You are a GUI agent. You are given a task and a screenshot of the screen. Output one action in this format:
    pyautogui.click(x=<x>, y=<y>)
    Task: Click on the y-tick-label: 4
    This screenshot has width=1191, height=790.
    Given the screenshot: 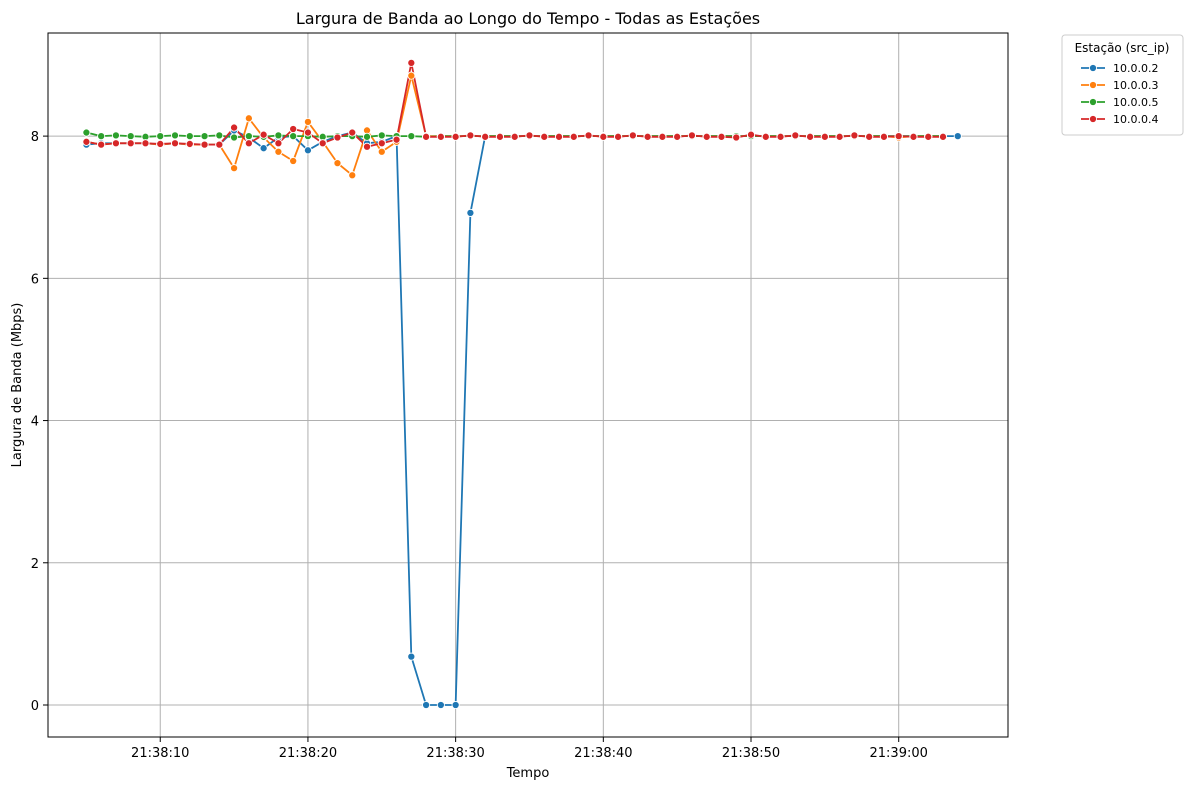 What is the action you would take?
    pyautogui.click(x=35, y=422)
    